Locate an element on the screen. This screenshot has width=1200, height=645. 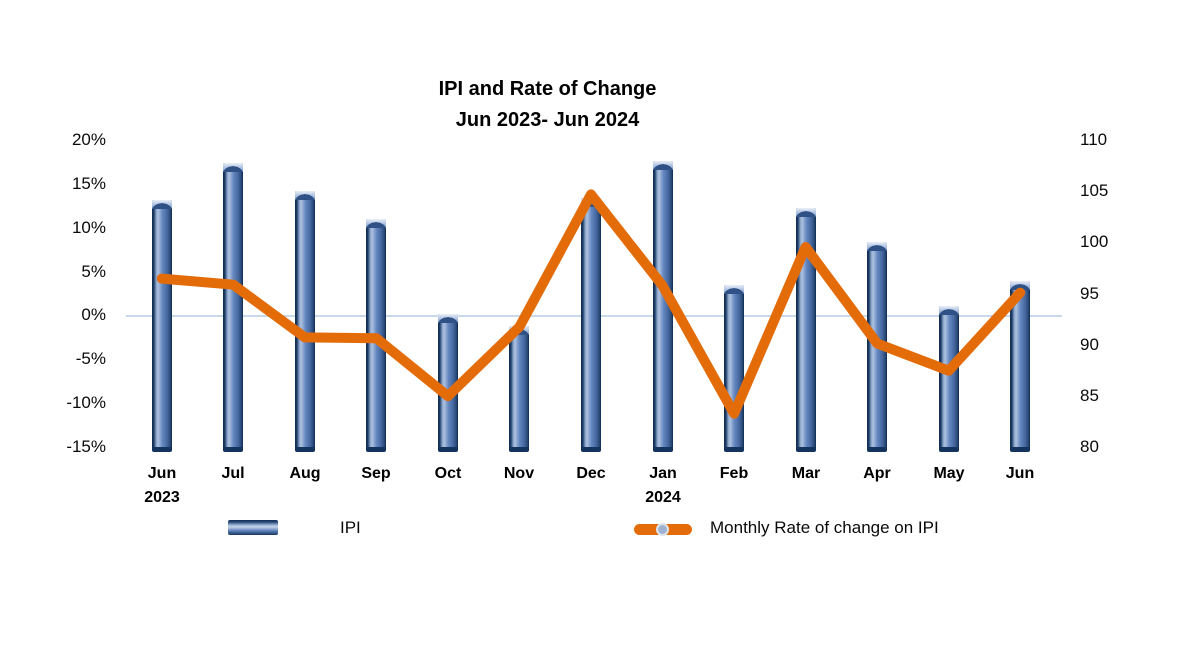
y-right-tick-label: 105 is located at coordinates (1094, 190).